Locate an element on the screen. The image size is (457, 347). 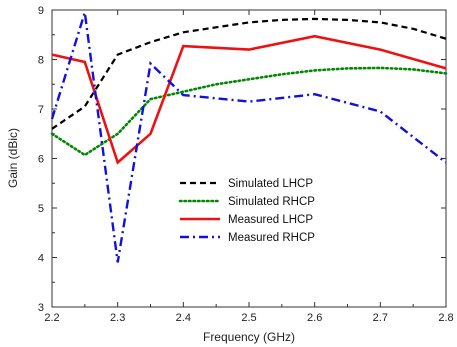
y-tick-label: 6 is located at coordinates (41, 160).